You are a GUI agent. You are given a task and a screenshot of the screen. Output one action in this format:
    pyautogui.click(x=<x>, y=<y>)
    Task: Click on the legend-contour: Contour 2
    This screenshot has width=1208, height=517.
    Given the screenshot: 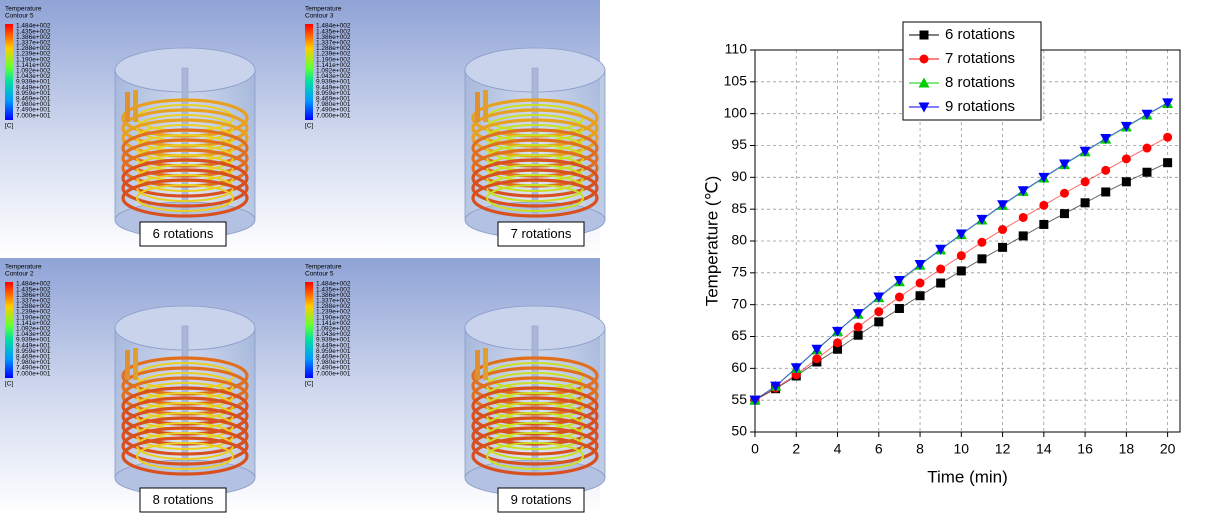 What is the action you would take?
    pyautogui.click(x=19, y=274)
    